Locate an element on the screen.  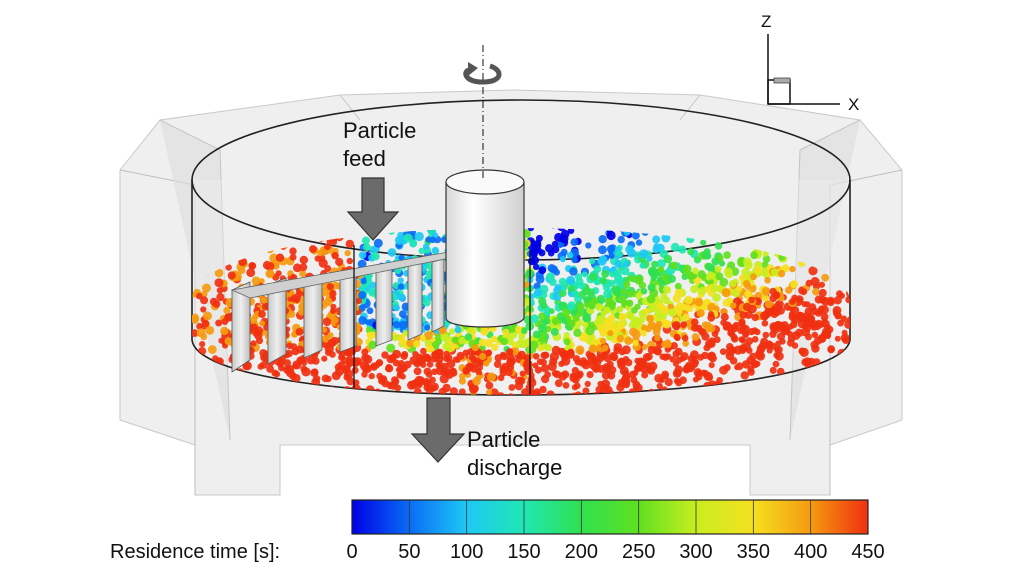
feed-label: Particle feed is located at coordinates (379, 145).